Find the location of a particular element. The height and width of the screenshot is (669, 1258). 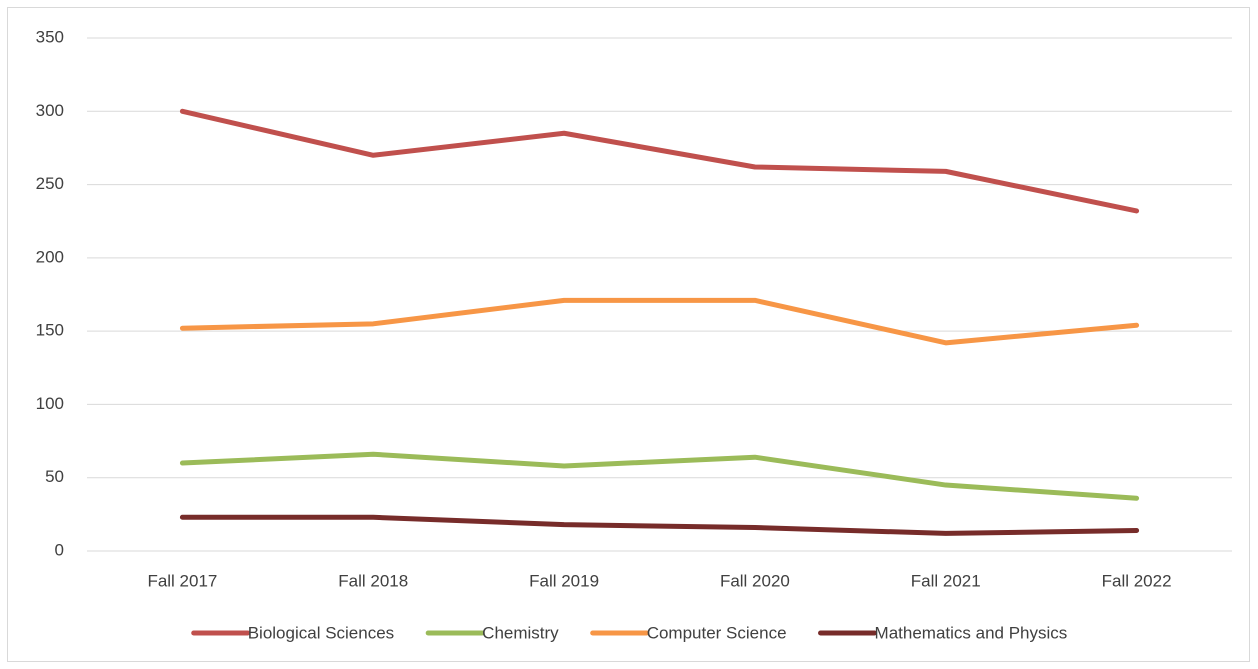

x-tick-label: Fall 2022 is located at coordinates (1137, 580).